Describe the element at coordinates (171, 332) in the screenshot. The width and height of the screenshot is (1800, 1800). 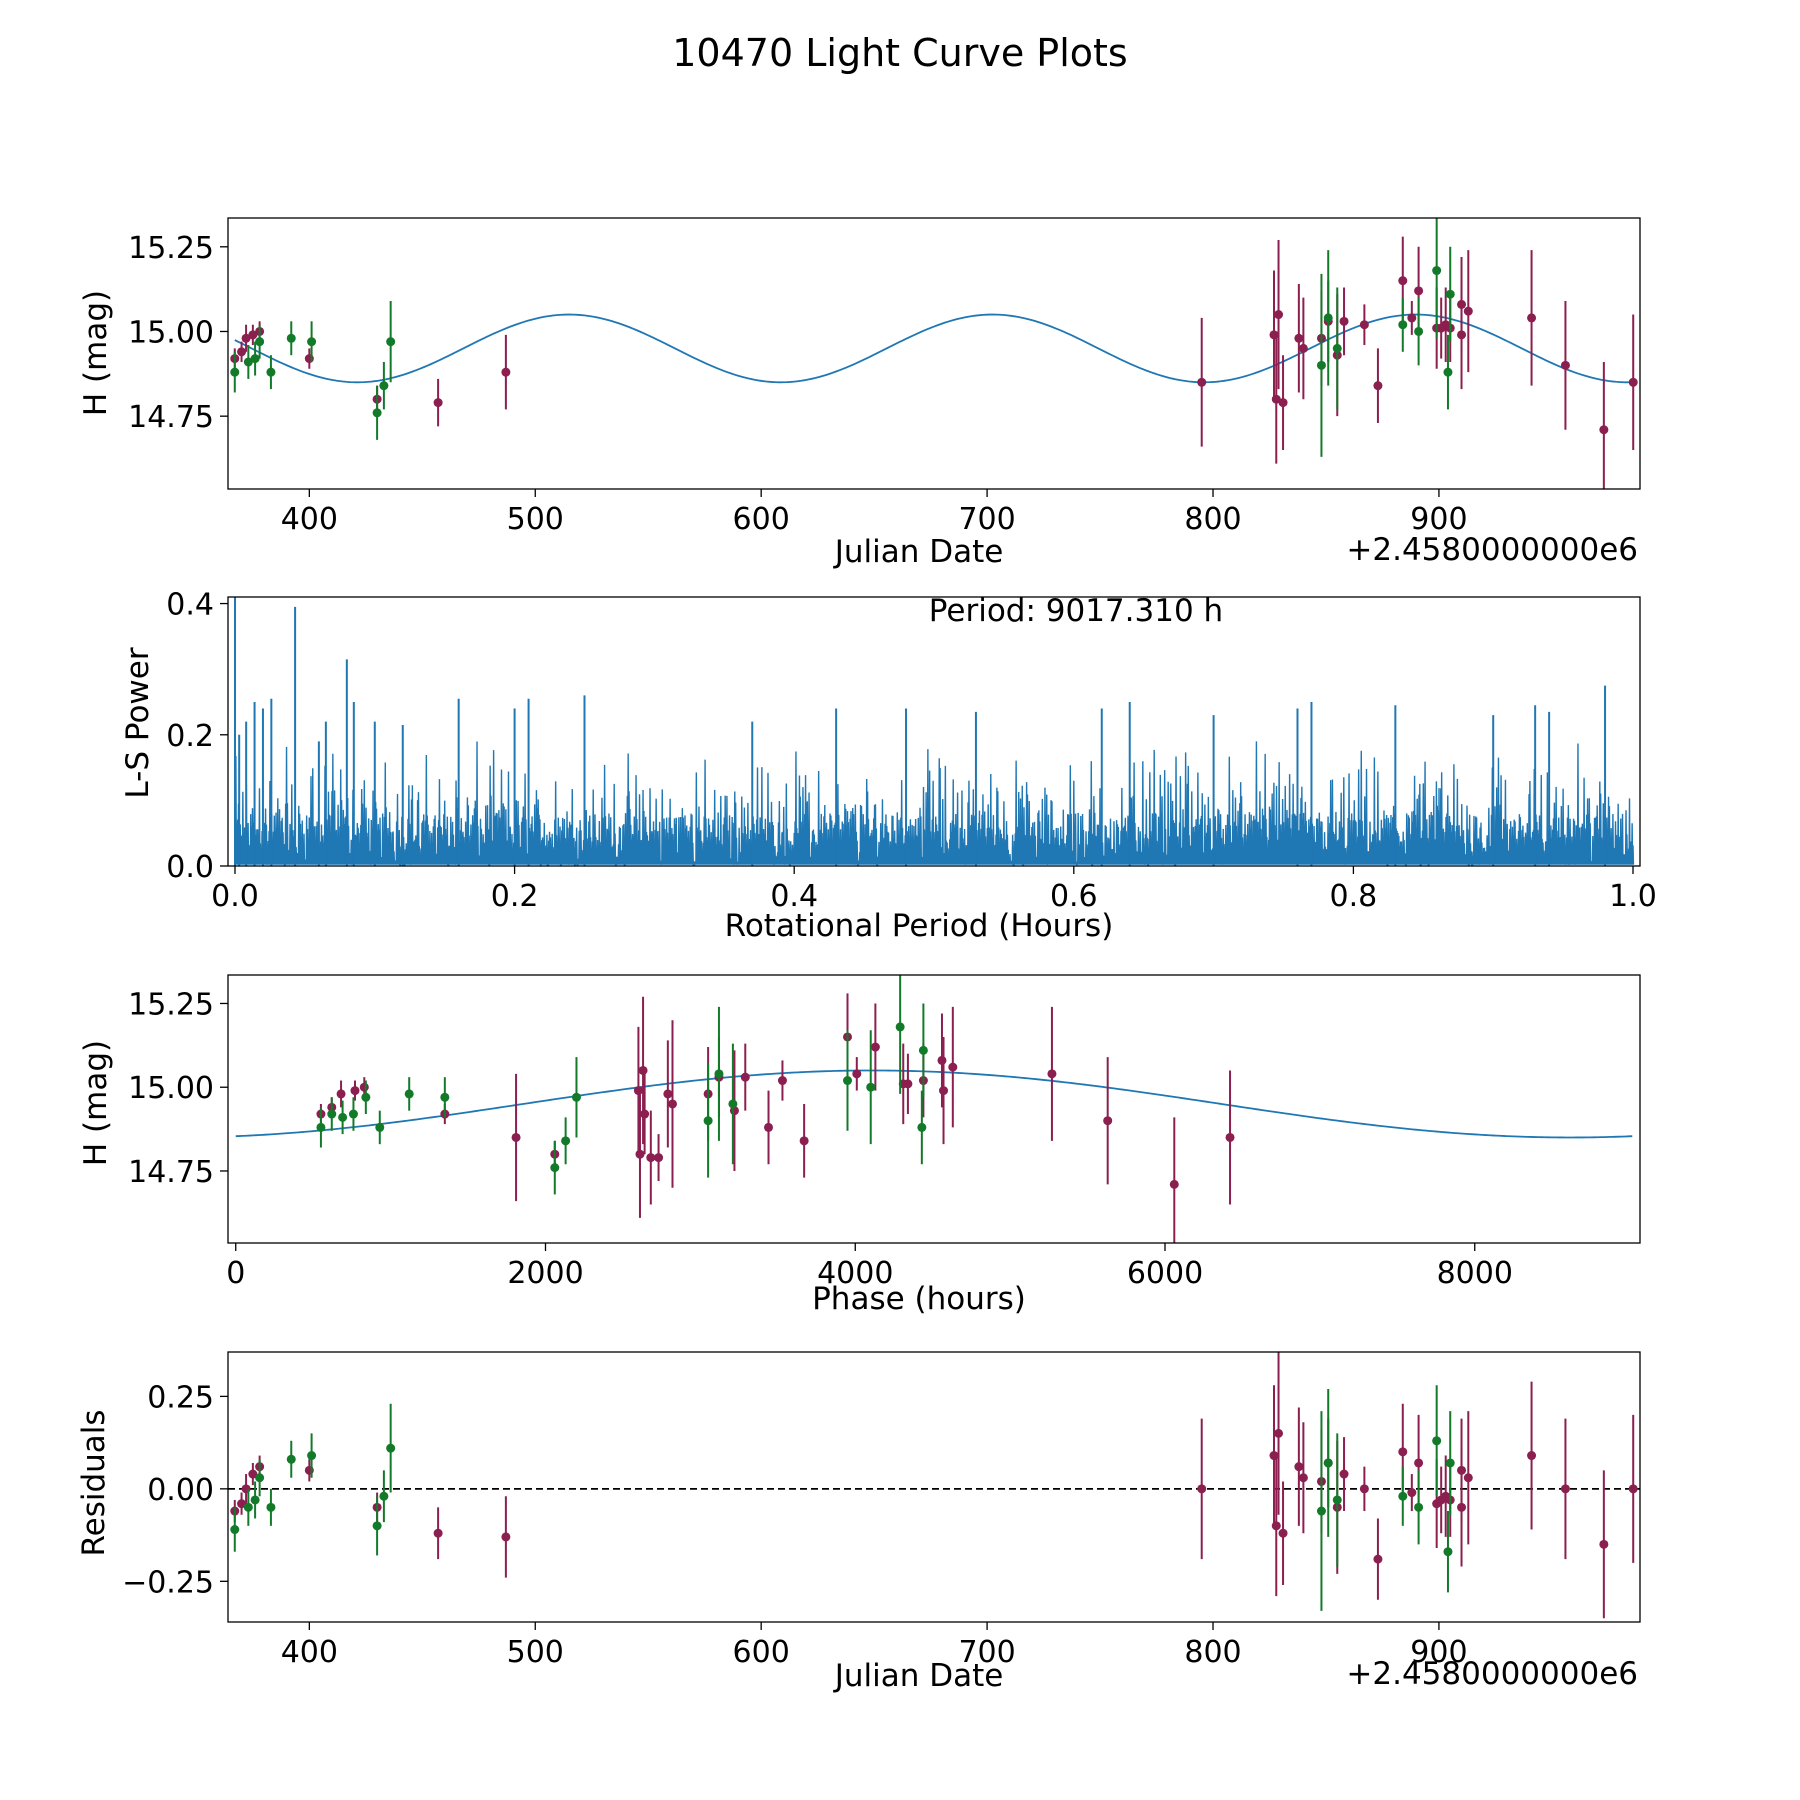
I see `lightcurve-ytick-label: 15.00` at that location.